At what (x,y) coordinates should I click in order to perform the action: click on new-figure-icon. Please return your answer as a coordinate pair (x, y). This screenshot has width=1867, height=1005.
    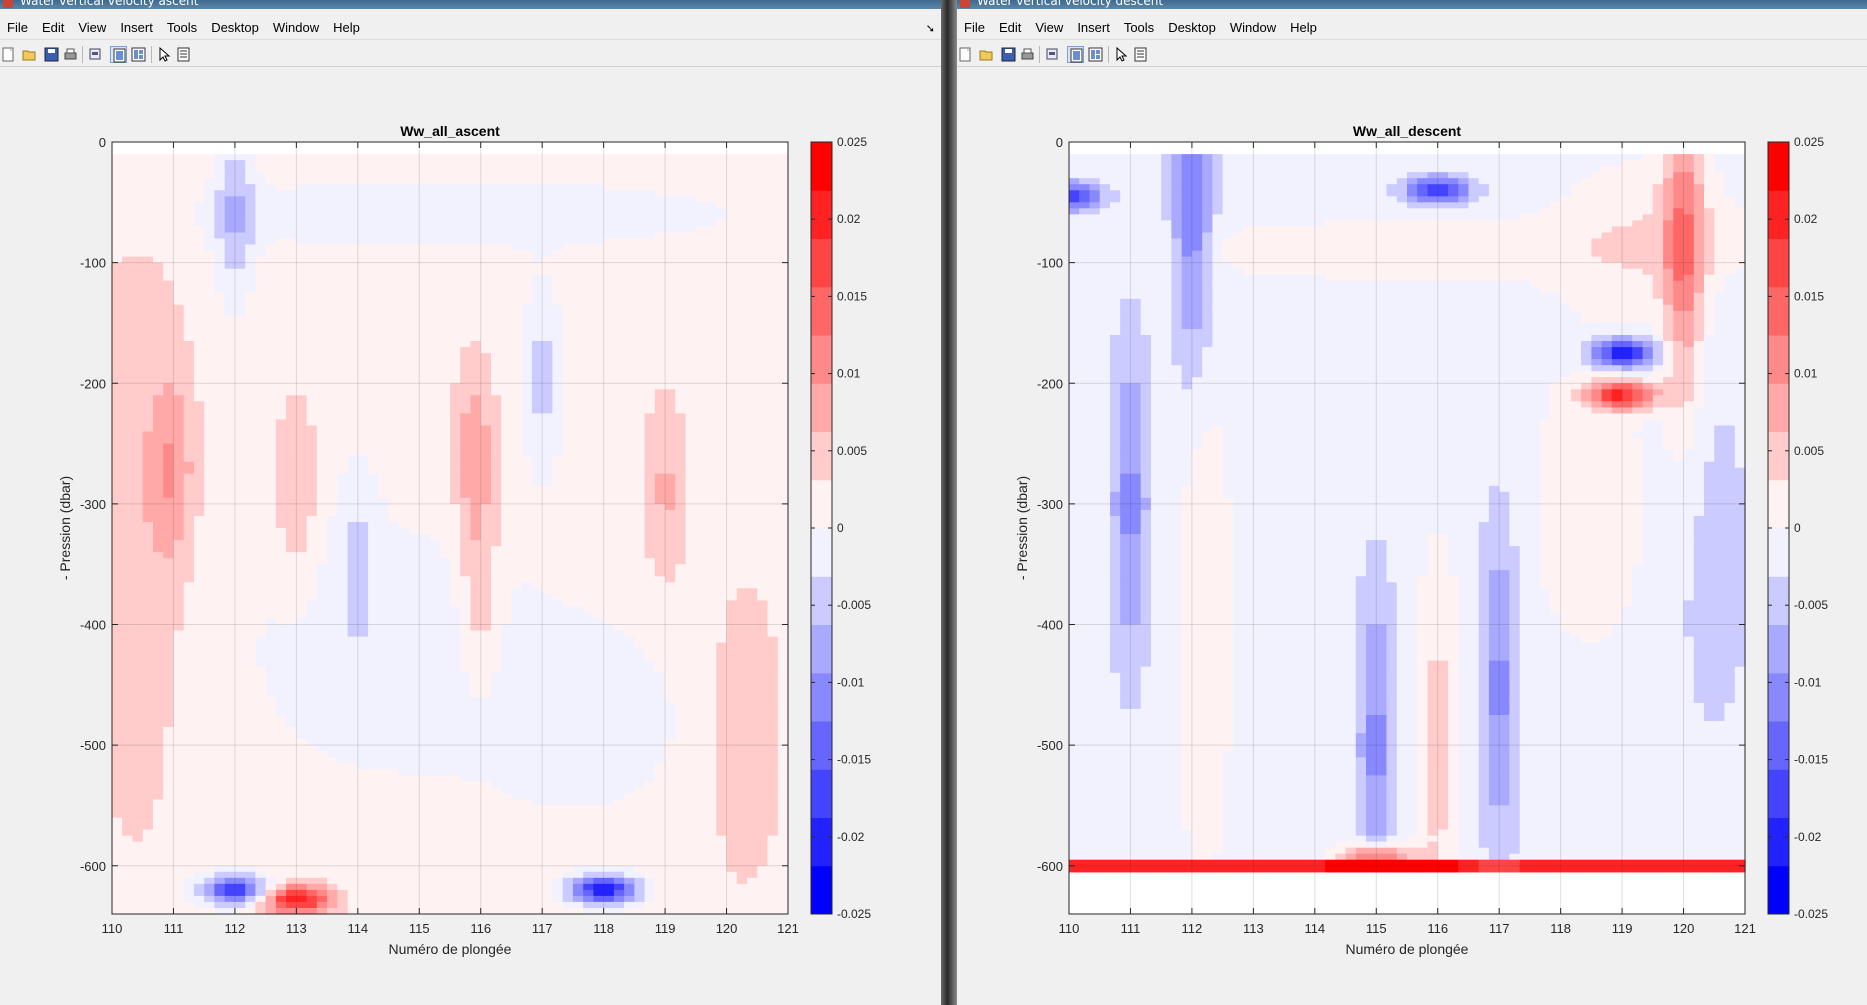
    Looking at the image, I should click on (8, 54).